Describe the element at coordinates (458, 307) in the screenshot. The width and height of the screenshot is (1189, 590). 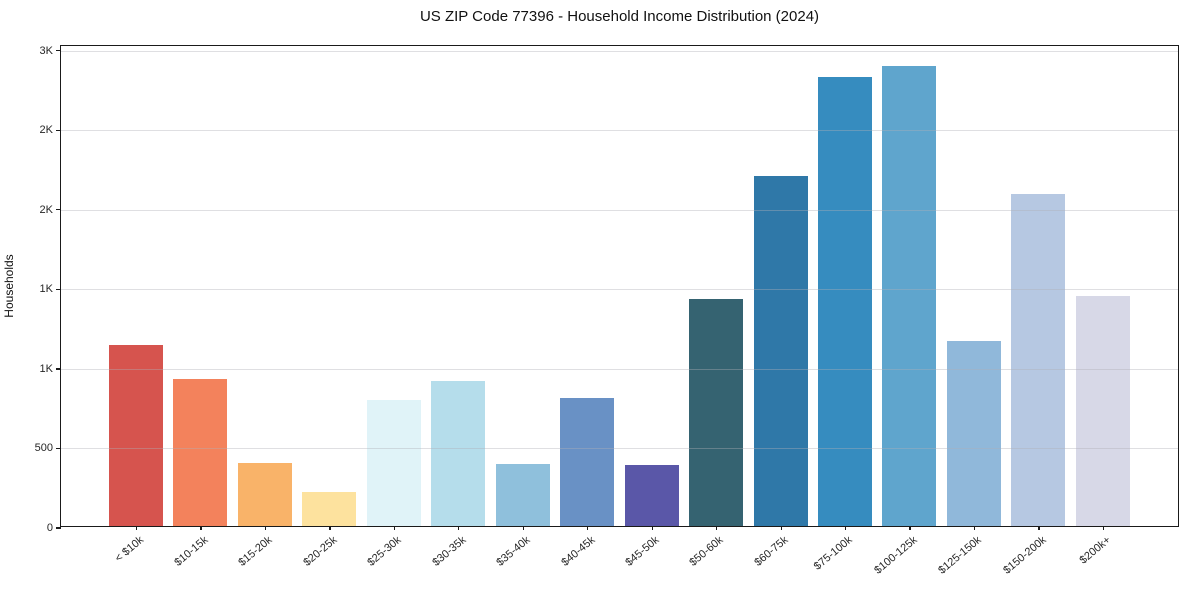
I see `bar-slot: $30-35k` at that location.